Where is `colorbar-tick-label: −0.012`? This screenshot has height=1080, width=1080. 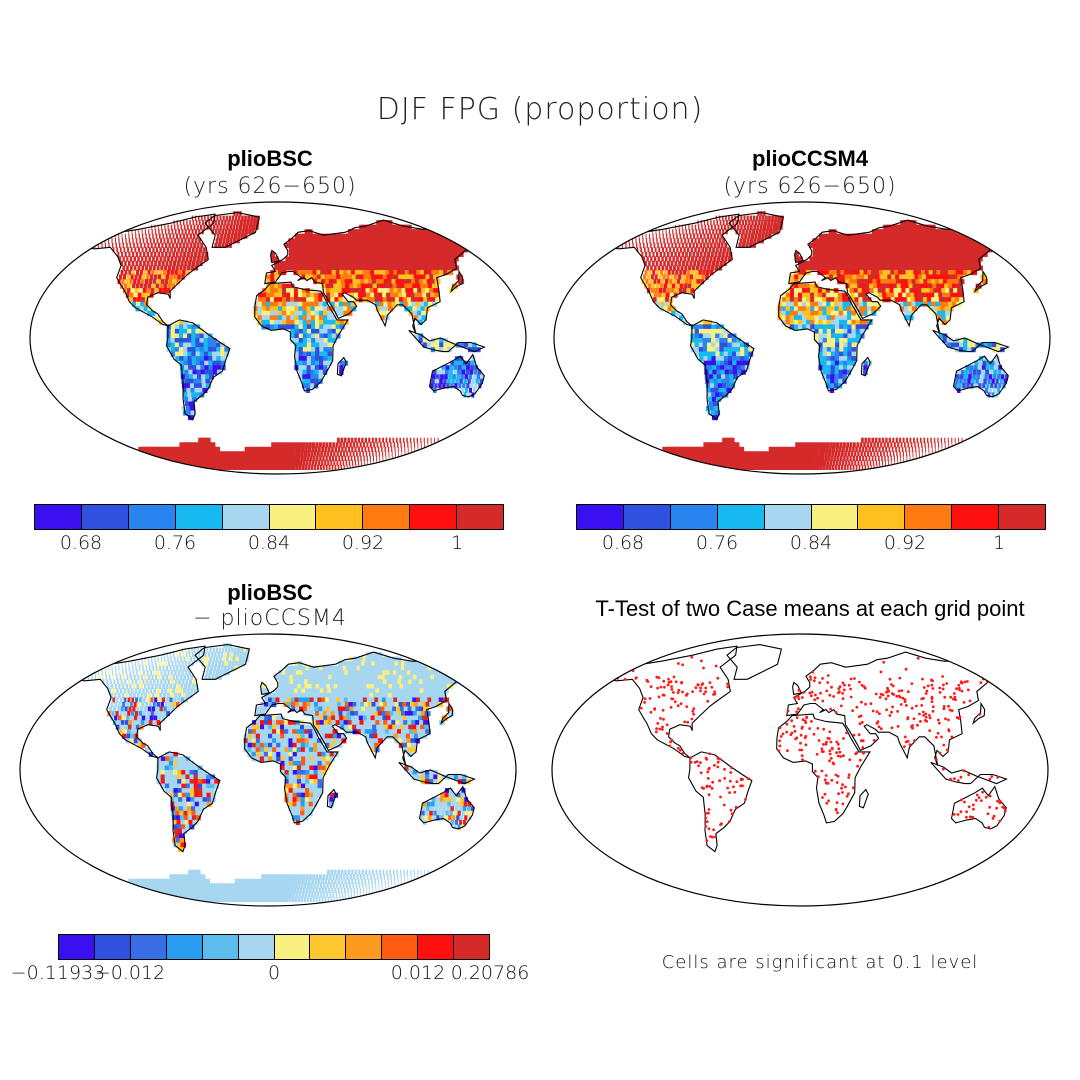 colorbar-tick-label: −0.012 is located at coordinates (130, 973).